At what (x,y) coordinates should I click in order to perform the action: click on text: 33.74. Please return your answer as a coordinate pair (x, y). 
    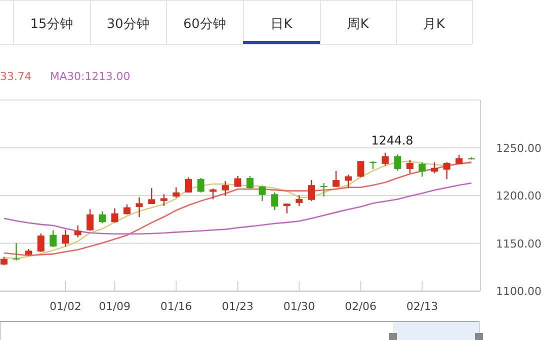
    Looking at the image, I should click on (16, 76).